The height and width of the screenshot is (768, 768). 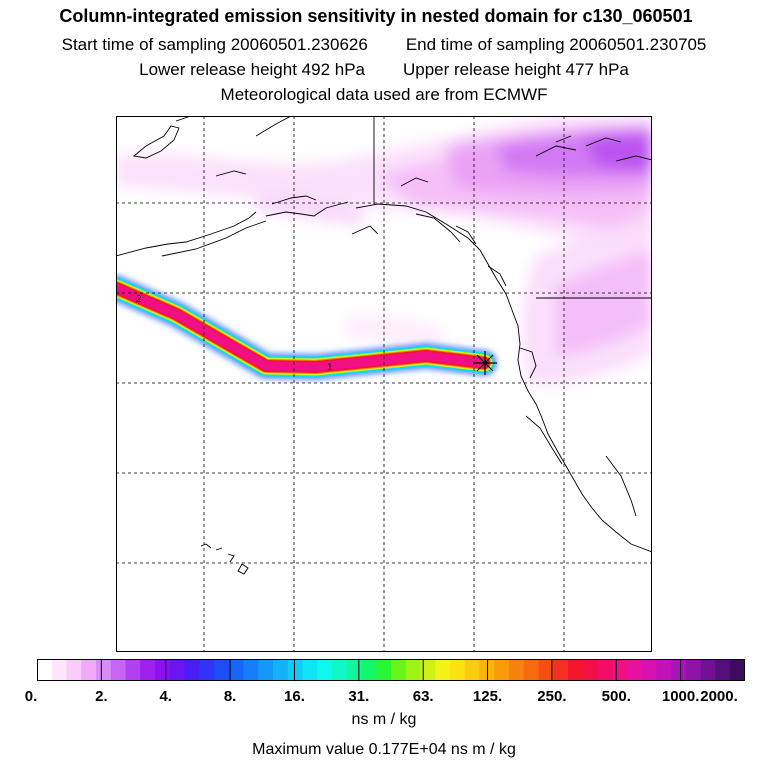 I want to click on colorbar-cells, so click(x=391, y=670).